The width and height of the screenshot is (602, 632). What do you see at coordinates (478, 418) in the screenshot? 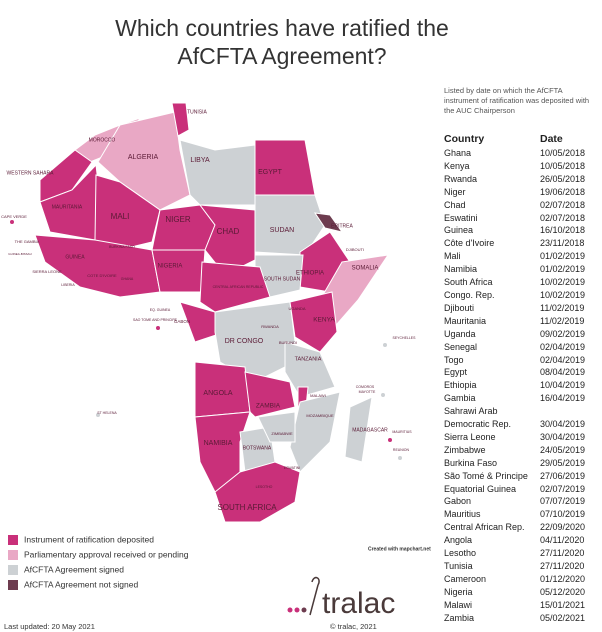
I see `country-cell: Sahrawi Arab Democratic Rep.` at bounding box center [478, 418].